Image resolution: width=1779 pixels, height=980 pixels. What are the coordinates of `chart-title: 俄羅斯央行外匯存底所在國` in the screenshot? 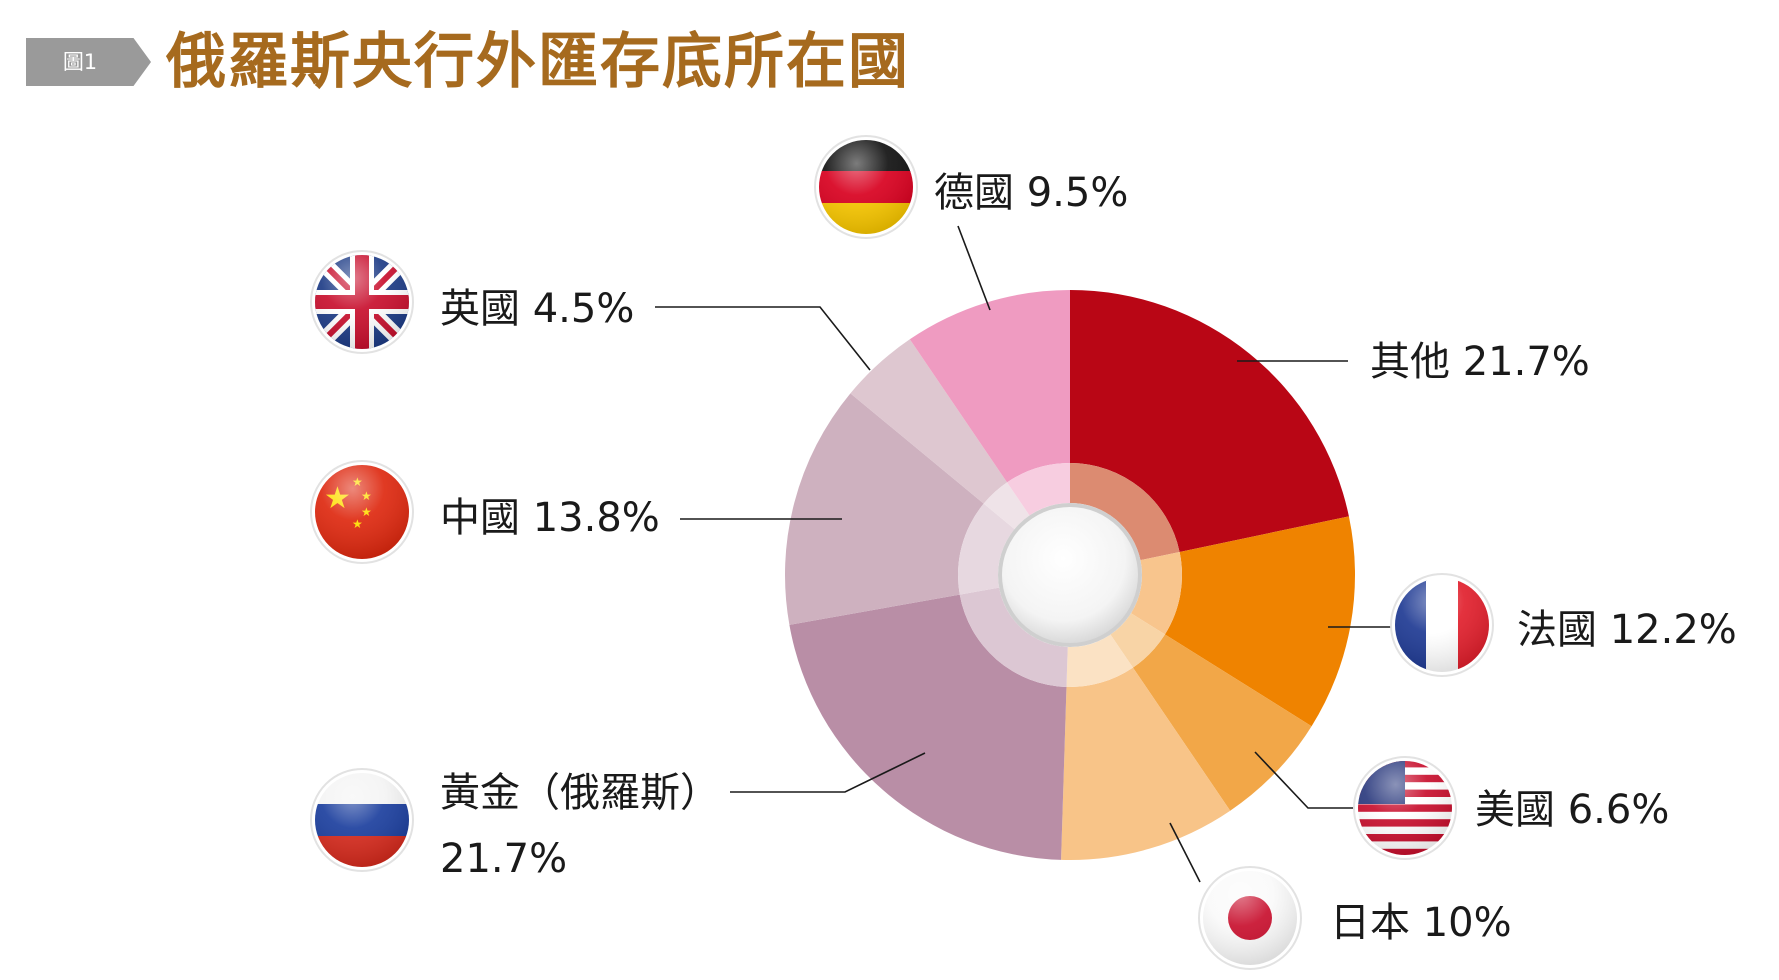 It's located at (538, 62).